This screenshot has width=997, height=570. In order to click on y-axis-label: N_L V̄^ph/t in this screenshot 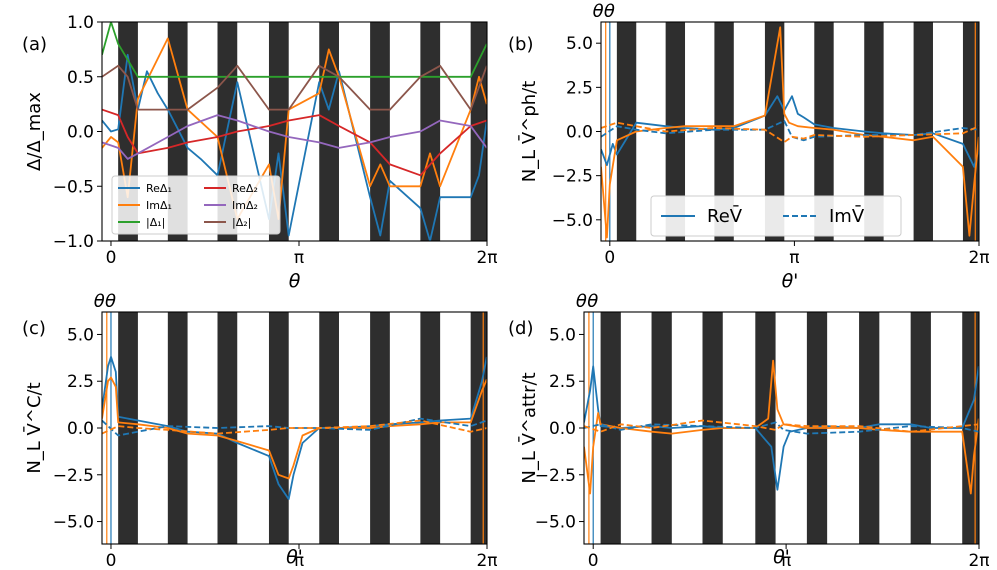, I will do `click(529, 132)`.